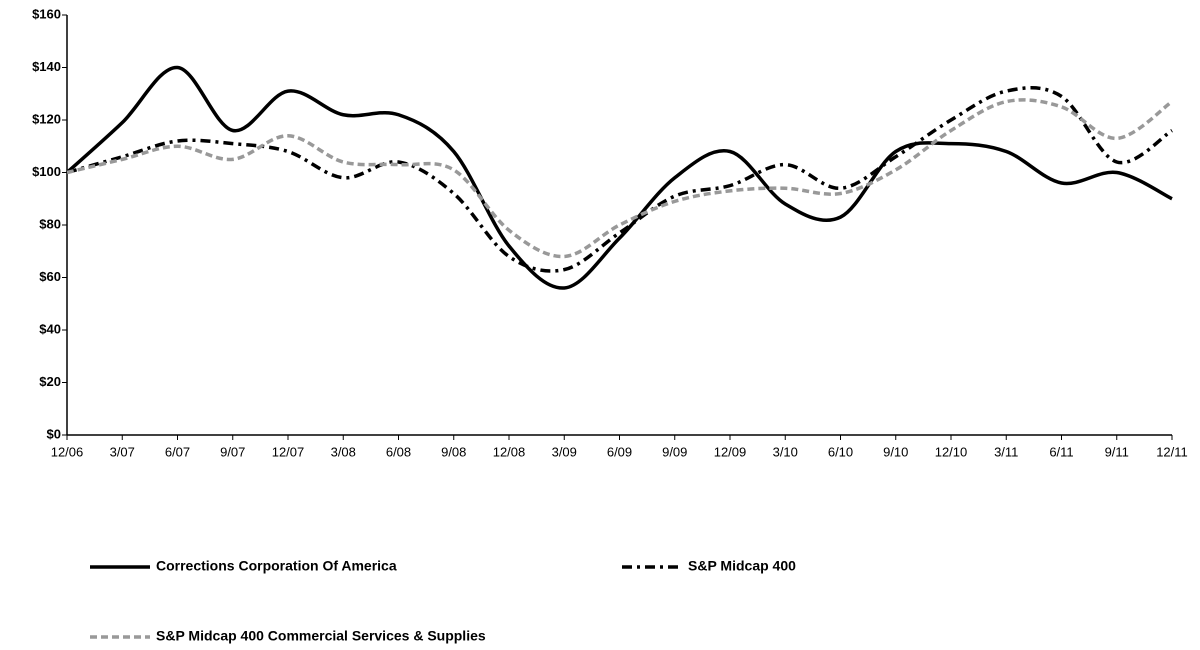 This screenshot has height=650, width=1200. What do you see at coordinates (564, 451) in the screenshot?
I see `x-tick-label: 3/09` at bounding box center [564, 451].